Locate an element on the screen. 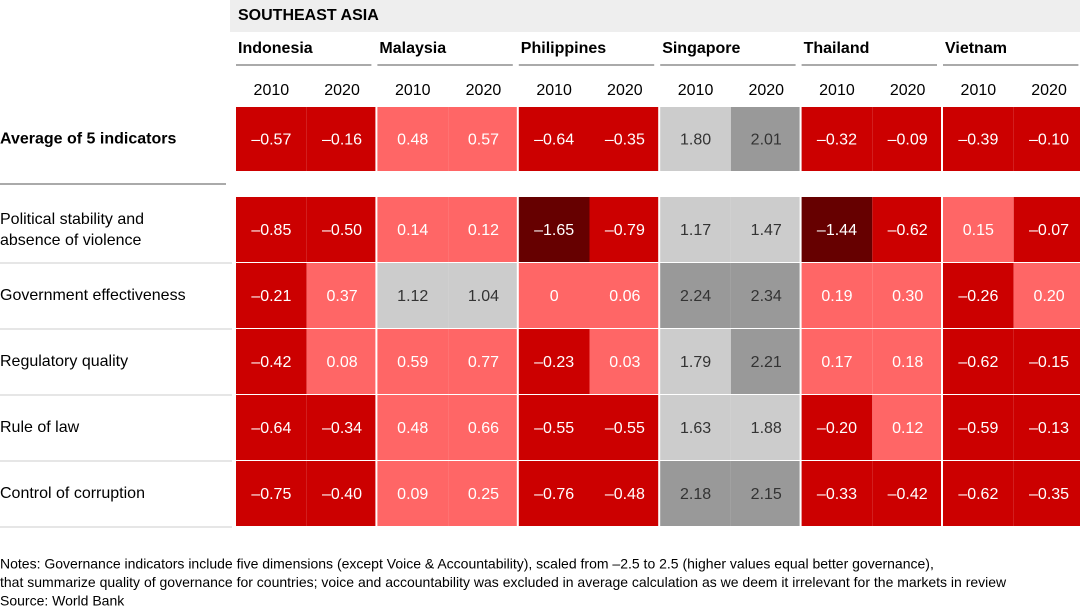  cell-value: 0.18 is located at coordinates (907, 362).